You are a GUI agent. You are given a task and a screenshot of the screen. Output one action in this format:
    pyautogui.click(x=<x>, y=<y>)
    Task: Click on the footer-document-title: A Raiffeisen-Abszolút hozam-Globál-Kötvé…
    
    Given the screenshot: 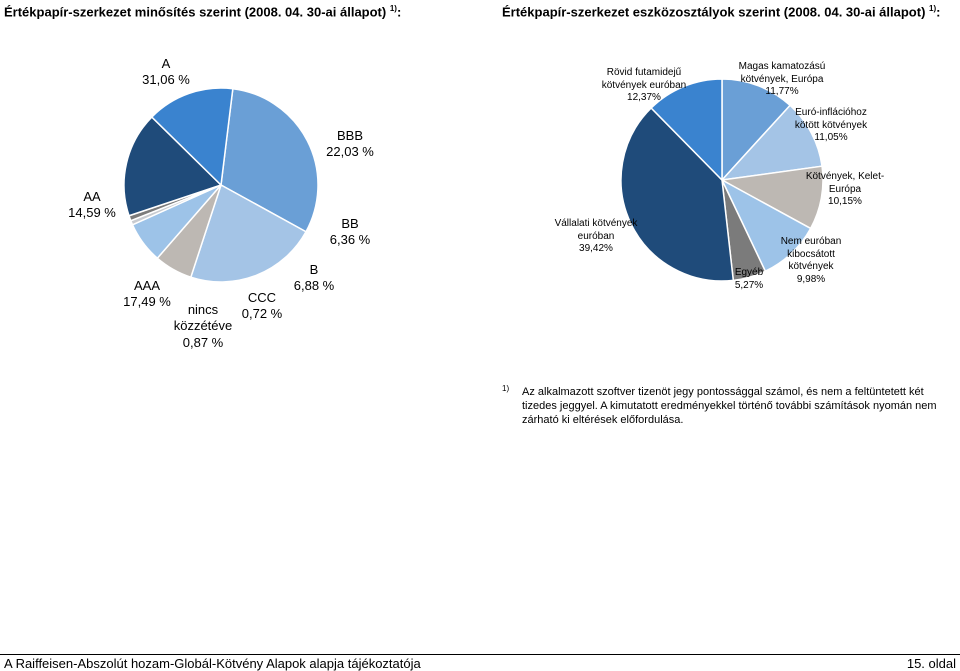 What is the action you would take?
    pyautogui.click(x=212, y=663)
    